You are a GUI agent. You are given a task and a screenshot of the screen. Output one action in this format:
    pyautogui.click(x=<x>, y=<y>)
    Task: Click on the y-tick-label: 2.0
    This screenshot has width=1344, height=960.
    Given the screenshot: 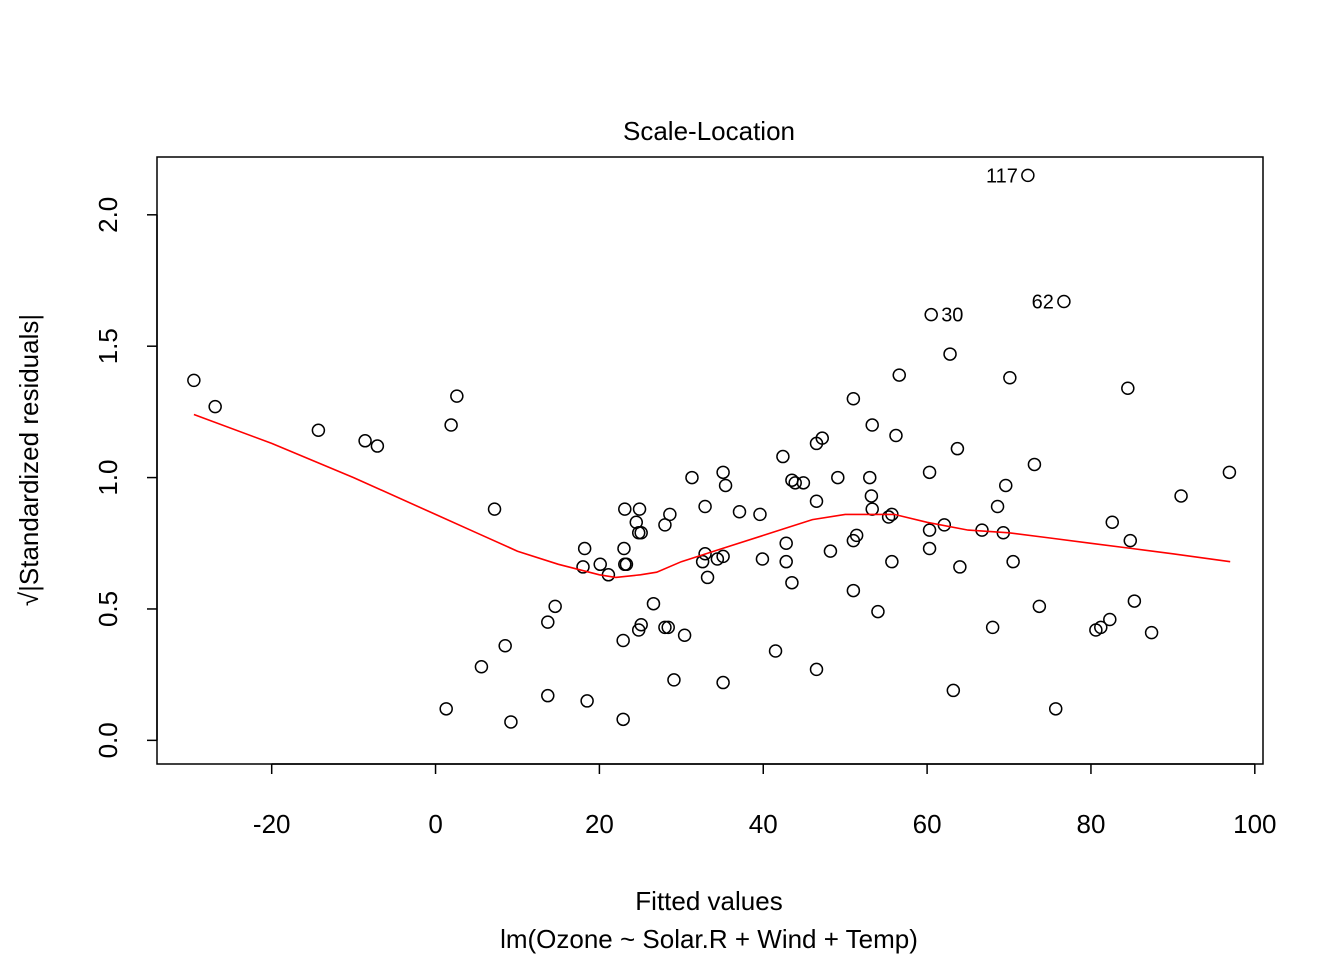 What is the action you would take?
    pyautogui.click(x=108, y=215)
    